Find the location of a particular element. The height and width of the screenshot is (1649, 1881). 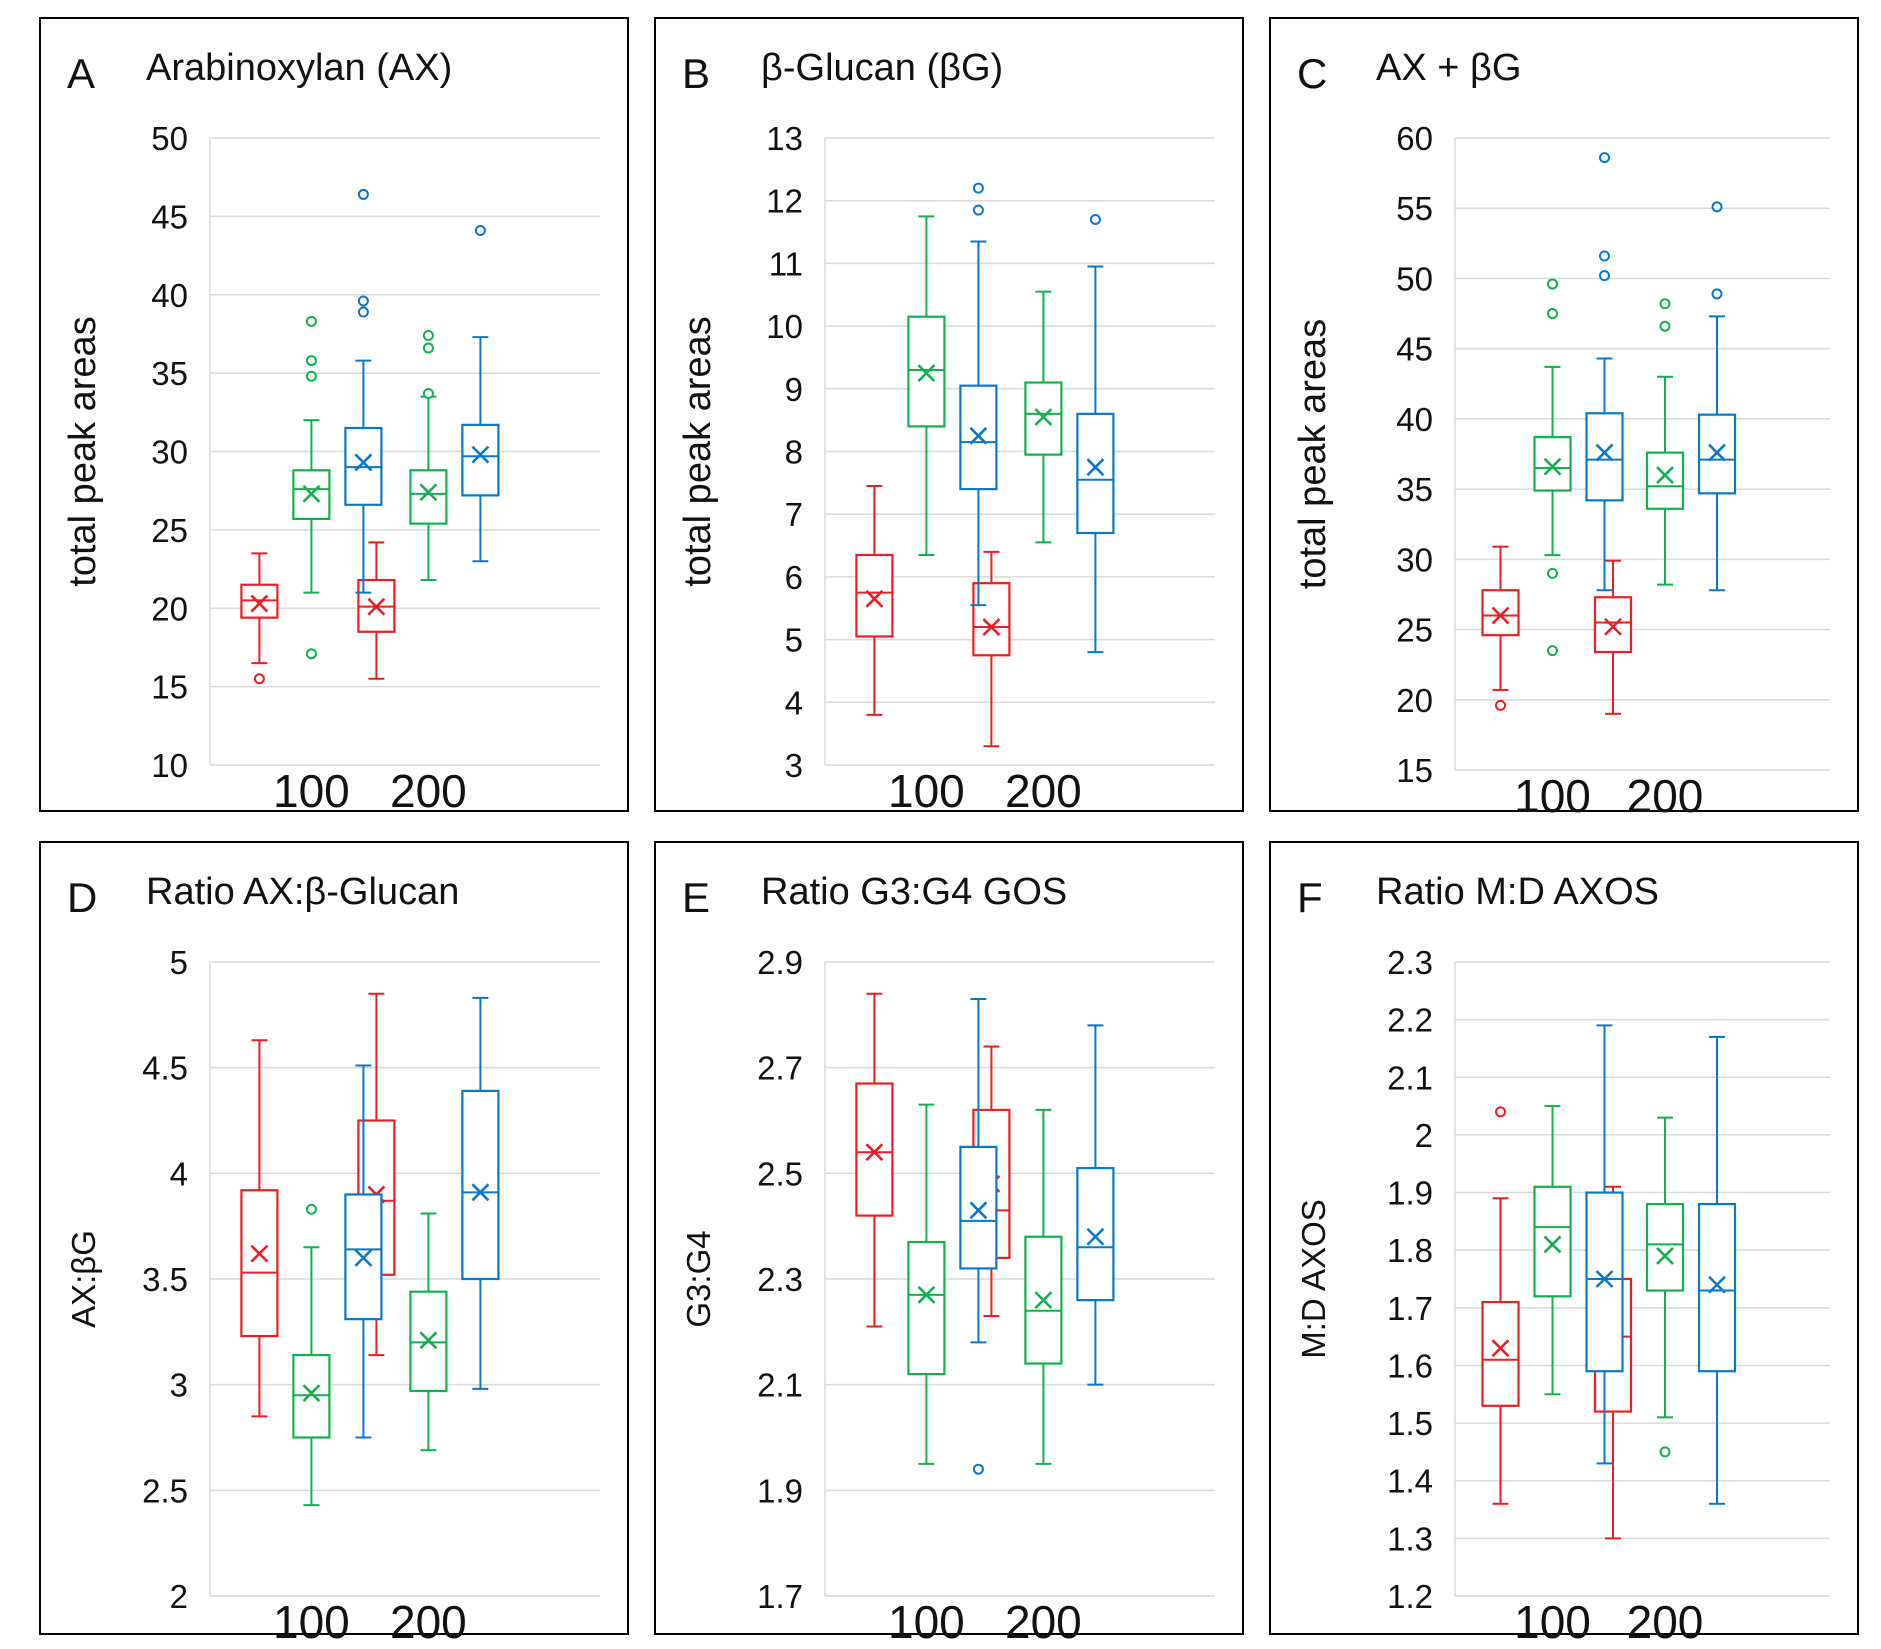

panel-title: AX + βG is located at coordinates (1448, 68).